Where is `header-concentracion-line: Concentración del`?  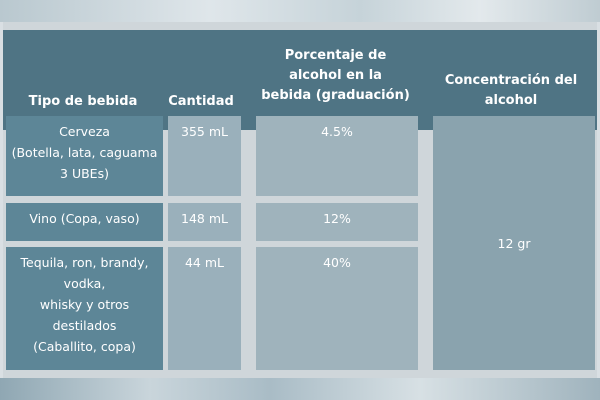 header-concentracion-line: Concentración del is located at coordinates (511, 80).